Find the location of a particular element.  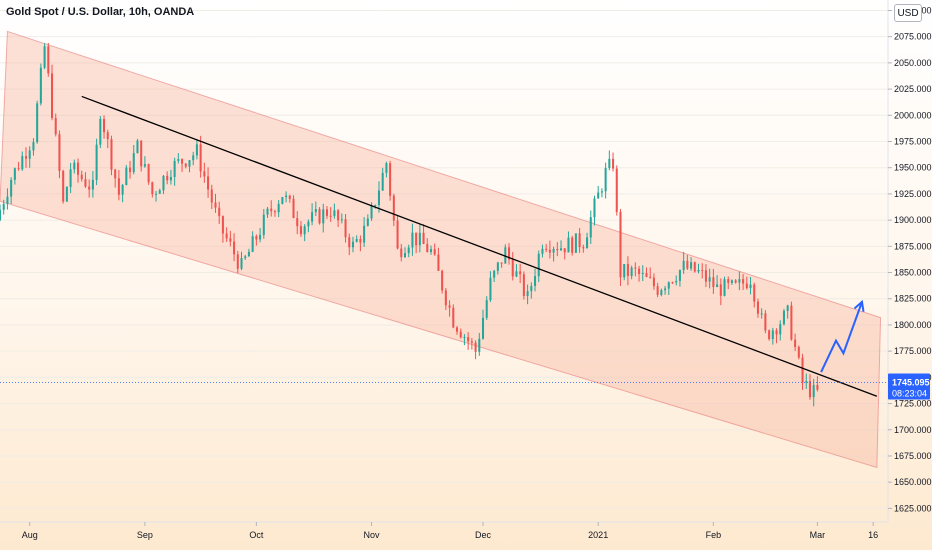

time-tick-label: Oct is located at coordinates (256, 535).